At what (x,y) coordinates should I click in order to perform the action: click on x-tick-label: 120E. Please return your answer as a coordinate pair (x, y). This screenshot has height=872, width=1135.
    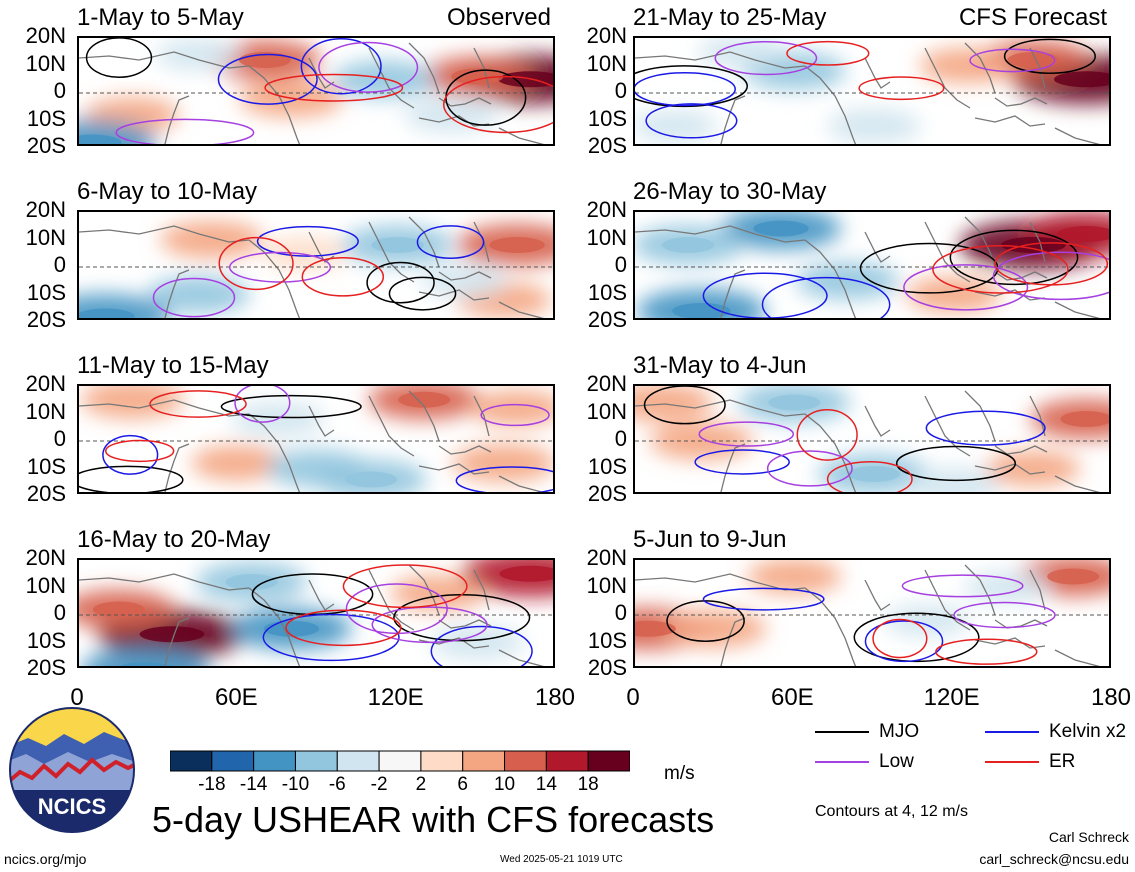
    Looking at the image, I should click on (395, 697).